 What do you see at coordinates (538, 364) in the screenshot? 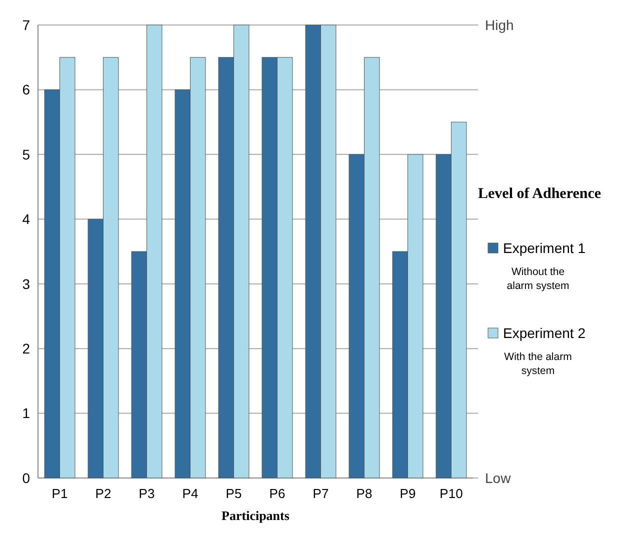
I see `text: With the alarm system` at bounding box center [538, 364].